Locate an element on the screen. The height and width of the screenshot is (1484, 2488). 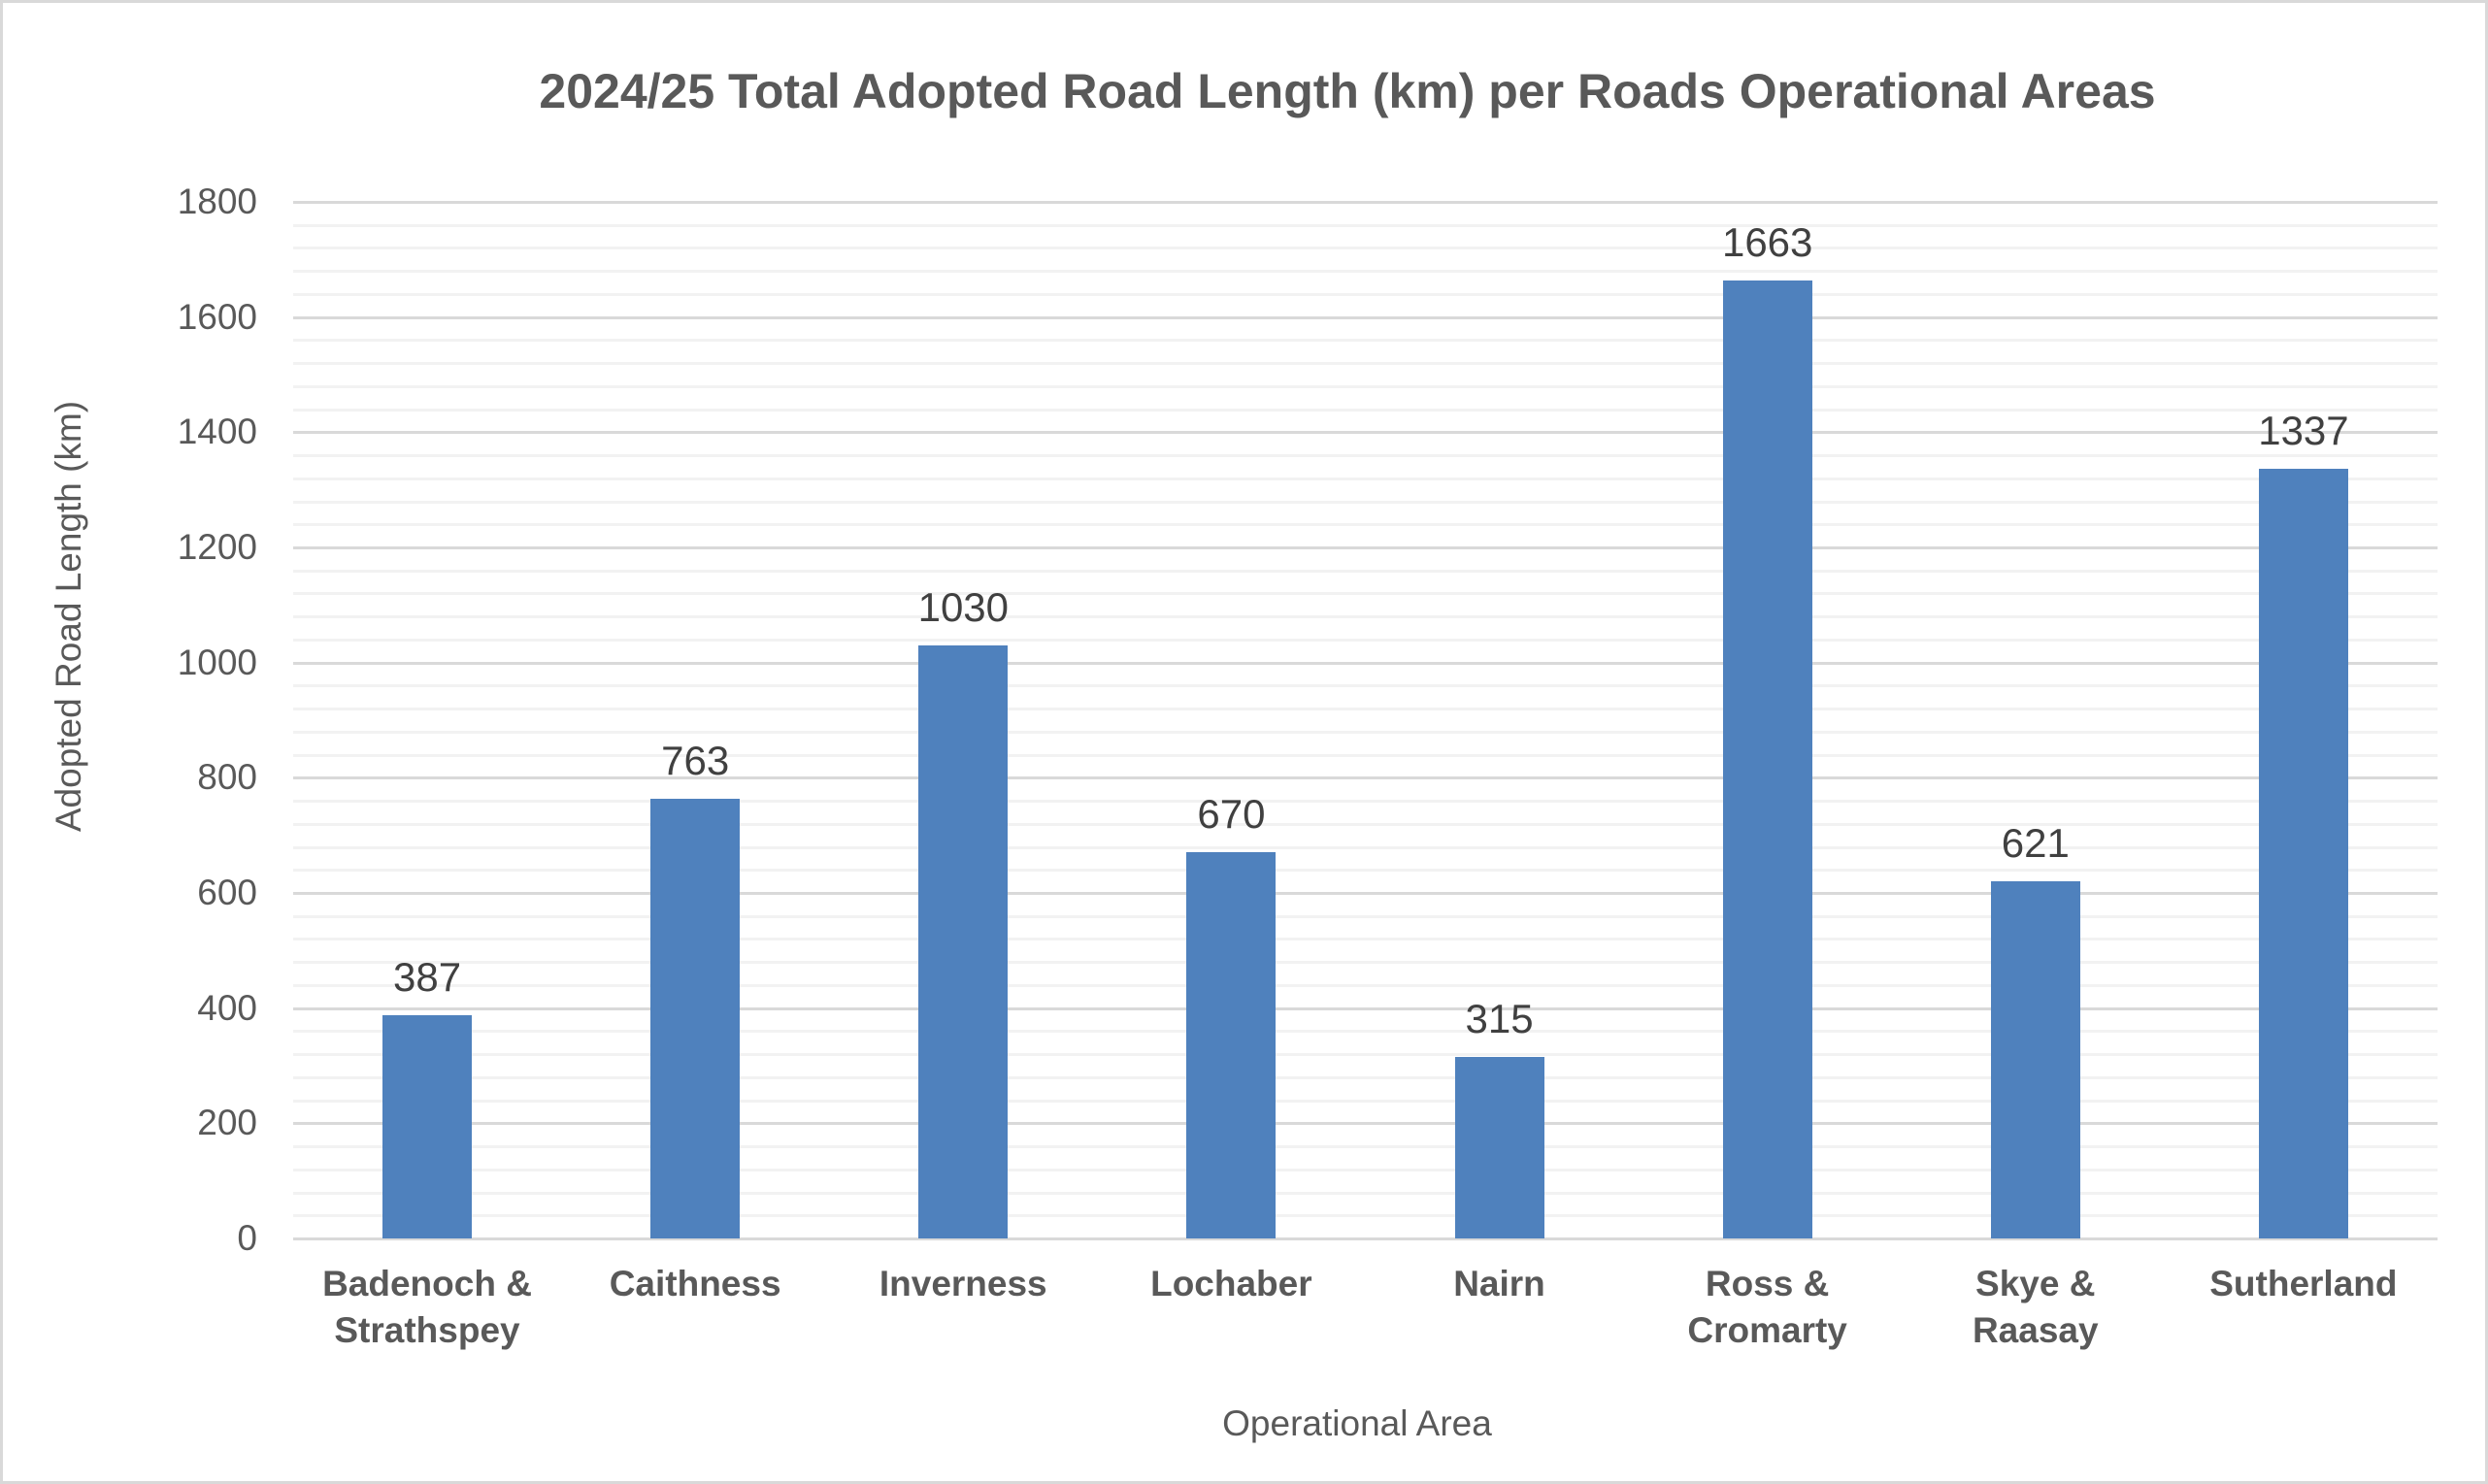
y-tick-label: 0 is located at coordinates (247, 1238).